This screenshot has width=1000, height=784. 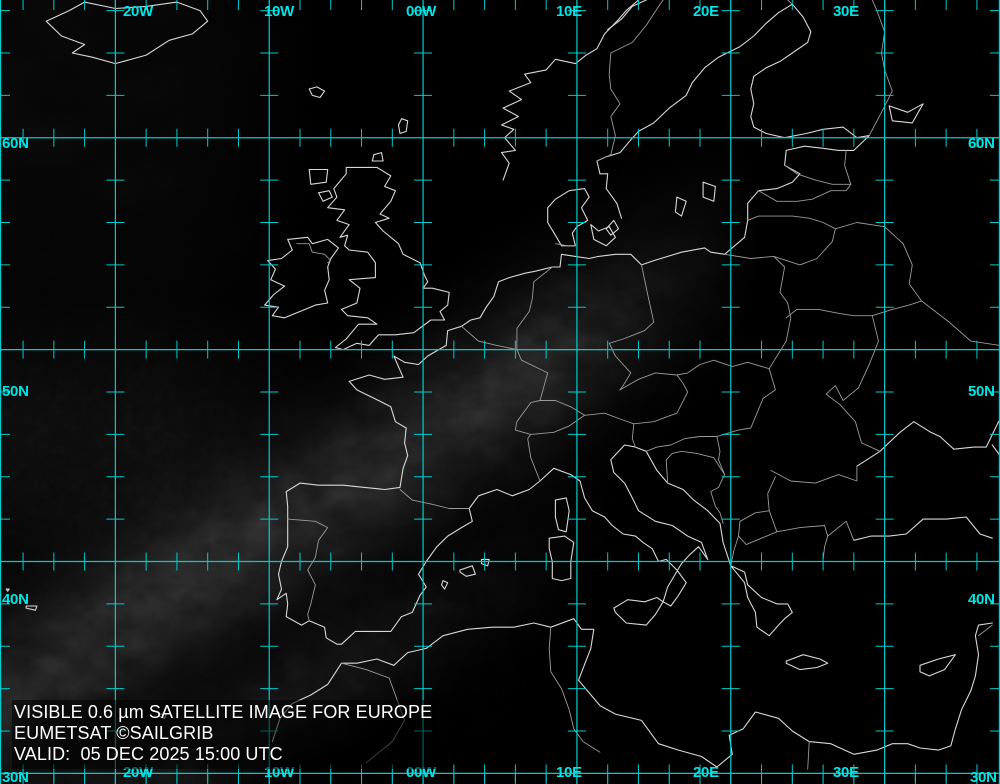 I want to click on caption-line-valid-time: VALID: 05 DEC 2025 15:00 UTC, so click(x=148, y=754).